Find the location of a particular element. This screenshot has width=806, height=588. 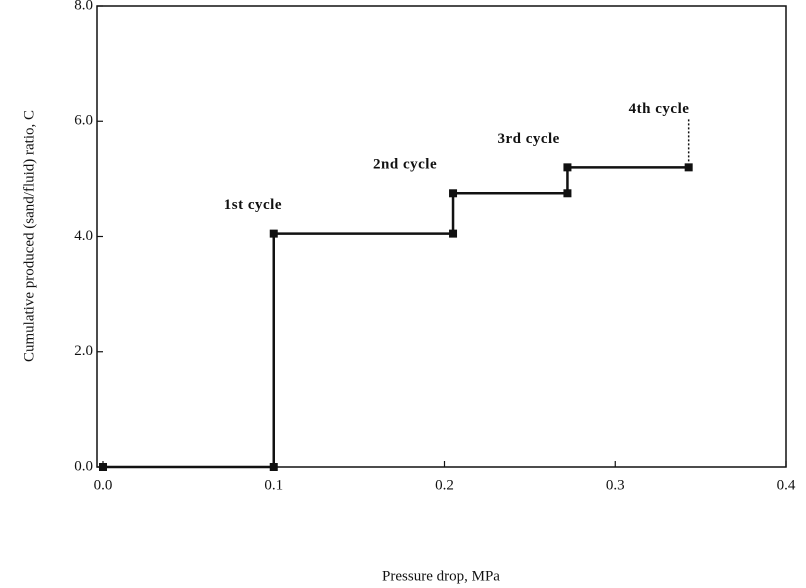

annotation: 3rd cycle is located at coordinates (528, 139).